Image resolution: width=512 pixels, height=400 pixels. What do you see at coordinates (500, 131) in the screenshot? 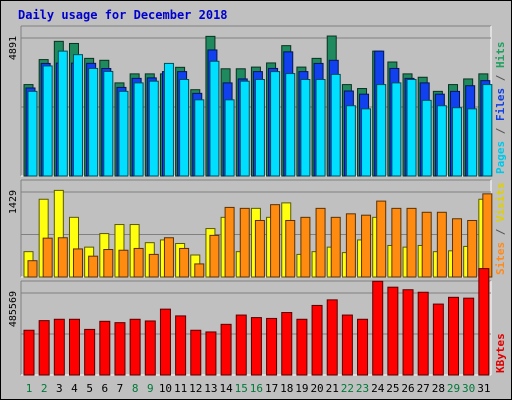
I see `legend-part: /` at bounding box center [500, 131].